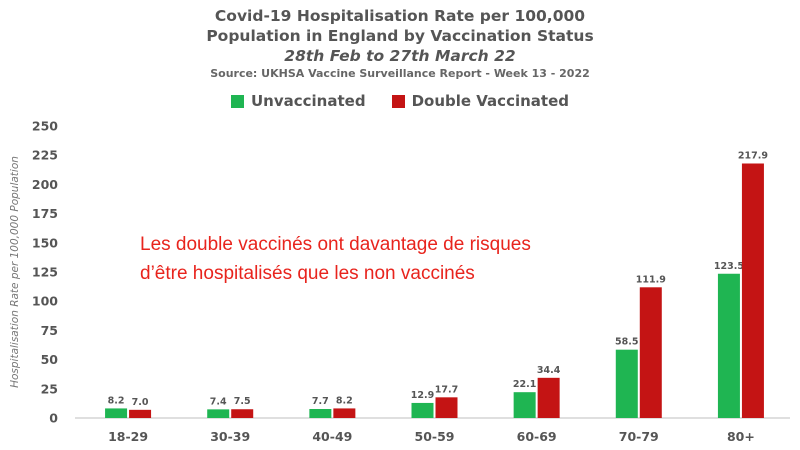 This screenshot has height=450, width=800. What do you see at coordinates (308, 101) in the screenshot?
I see `legend-label-unvaccinated: Unvaccinated` at bounding box center [308, 101].